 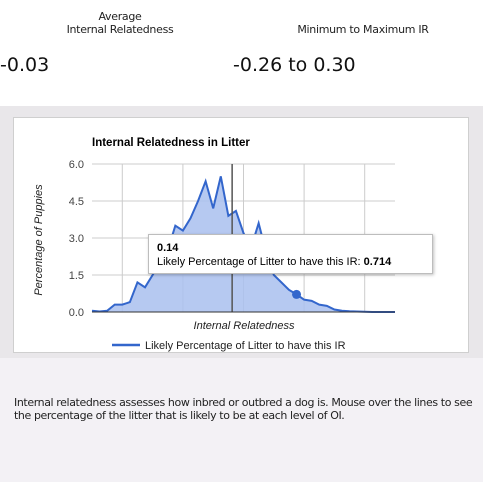 What do you see at coordinates (76, 202) in the screenshot?
I see `y-tick-label: 4.5` at bounding box center [76, 202].